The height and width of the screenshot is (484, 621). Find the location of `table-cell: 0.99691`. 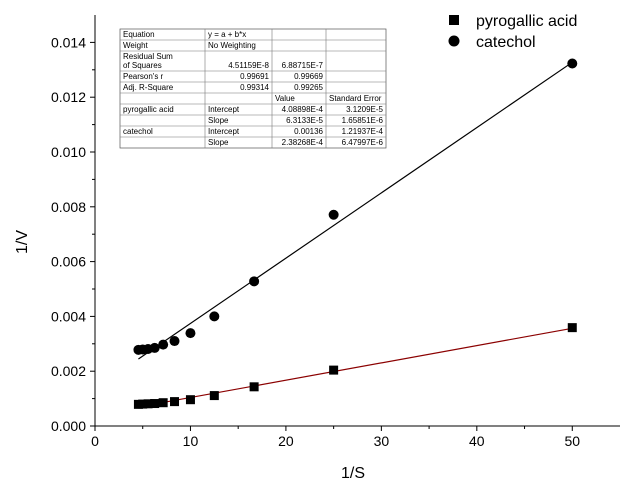

table-cell: 0.99691 is located at coordinates (254, 76).